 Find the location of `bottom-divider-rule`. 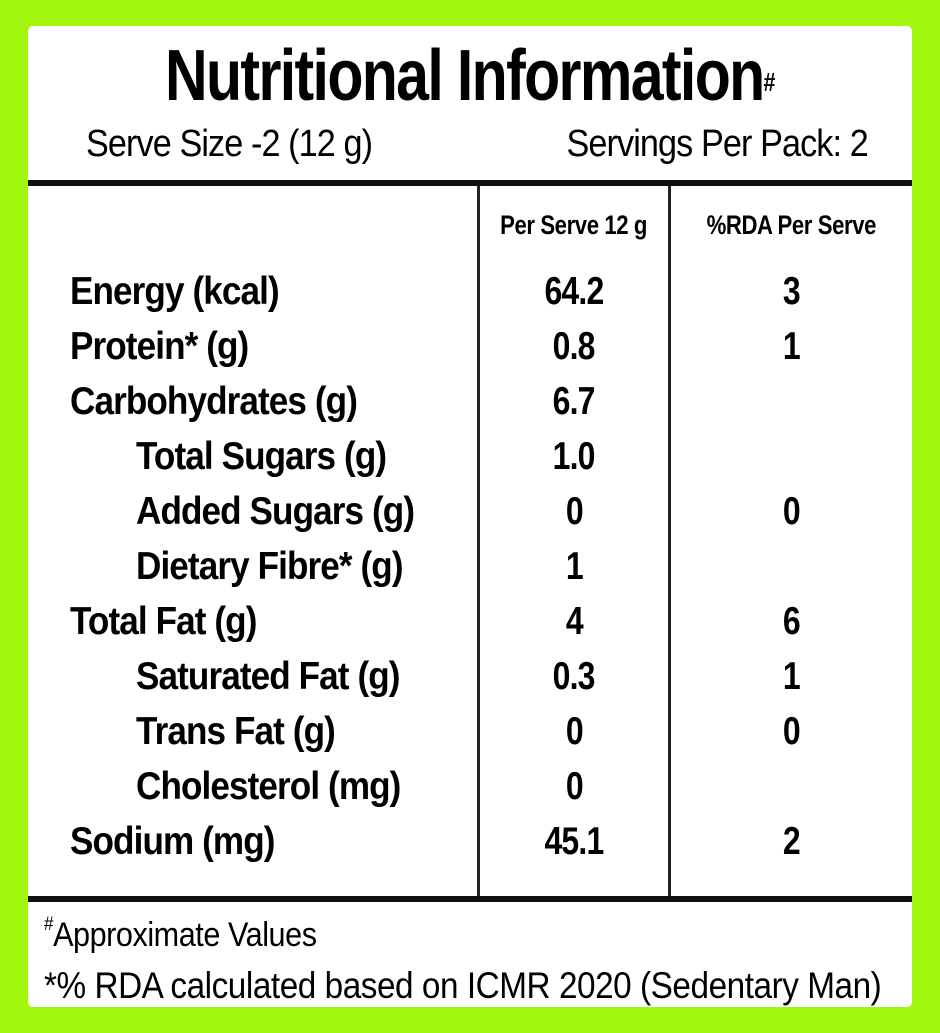

bottom-divider-rule is located at coordinates (470, 899).